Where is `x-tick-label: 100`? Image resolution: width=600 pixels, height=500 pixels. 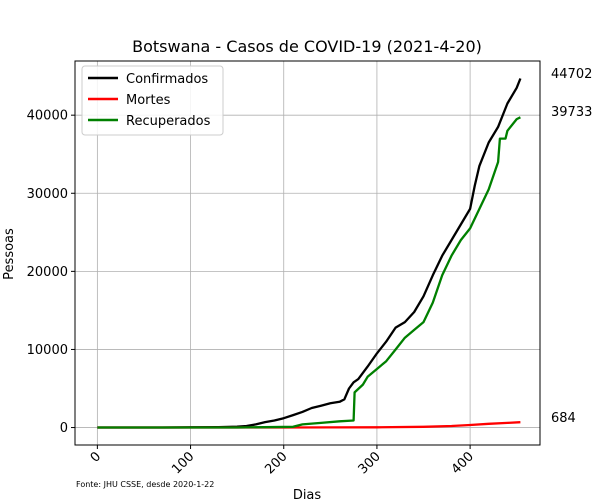 x-tick-label: 100 is located at coordinates (183, 463).